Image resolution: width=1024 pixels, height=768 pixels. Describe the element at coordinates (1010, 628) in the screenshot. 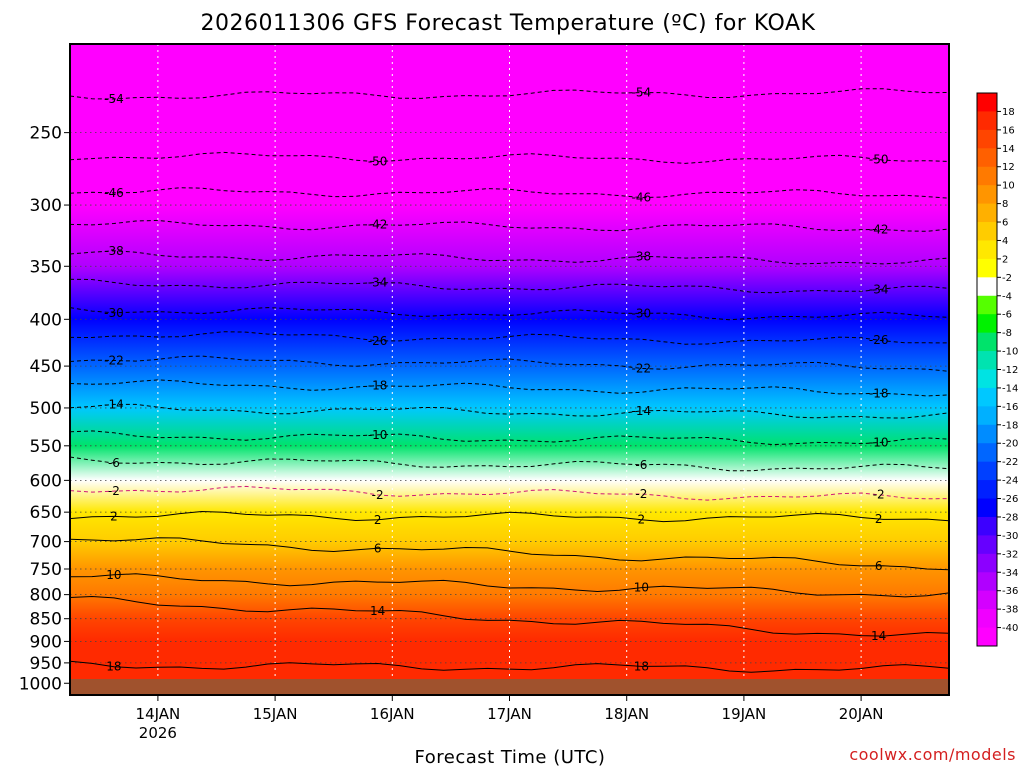

I see `colorbar-label: -40` at that location.